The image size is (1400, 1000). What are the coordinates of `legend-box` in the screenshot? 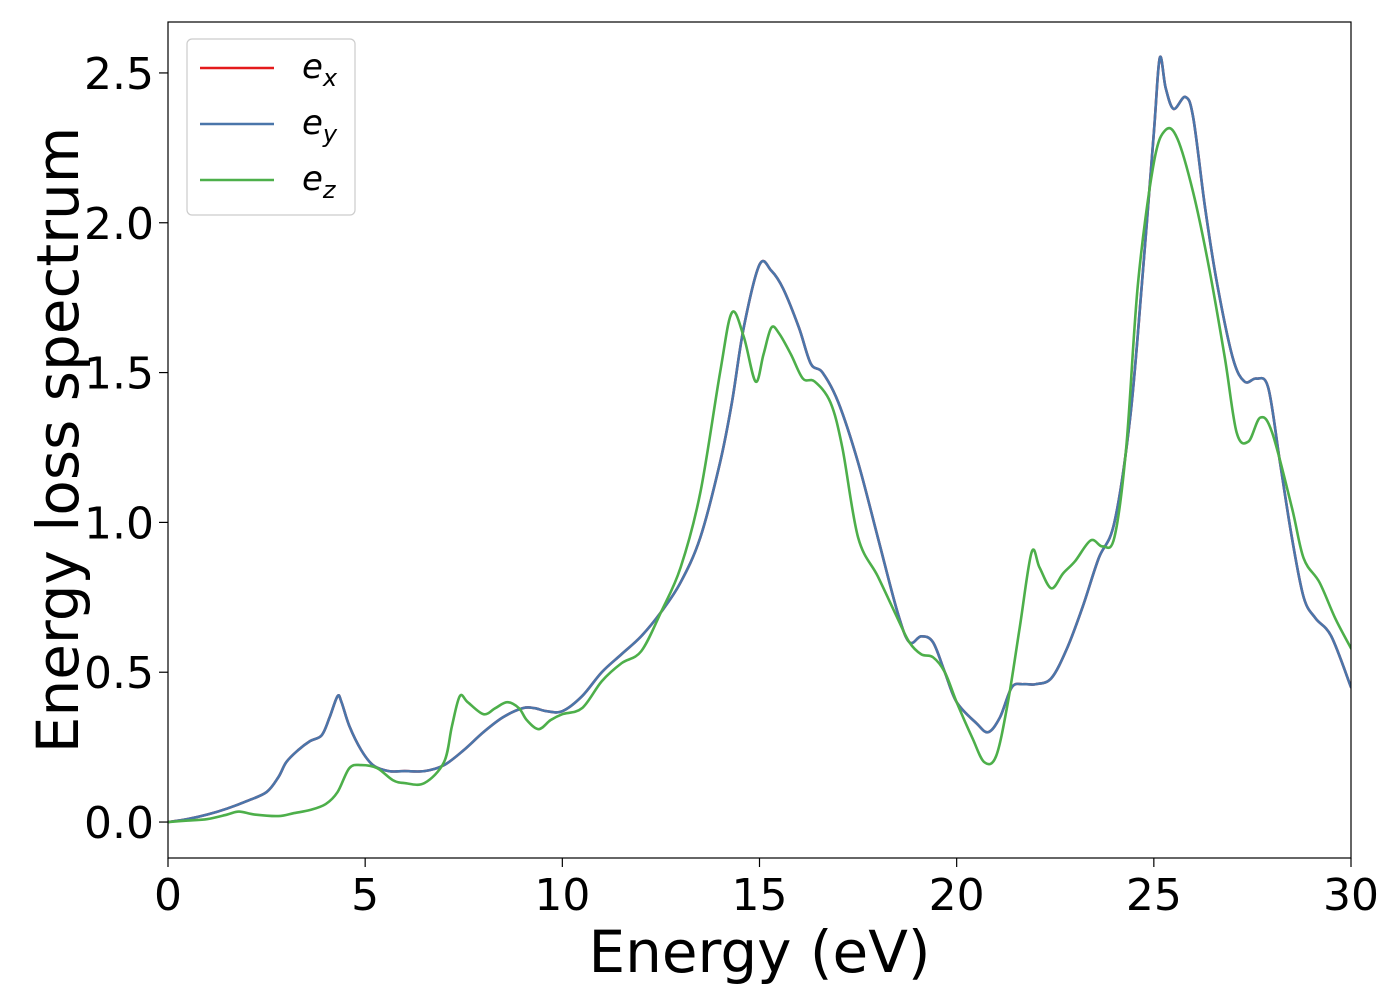 It's located at (271, 127).